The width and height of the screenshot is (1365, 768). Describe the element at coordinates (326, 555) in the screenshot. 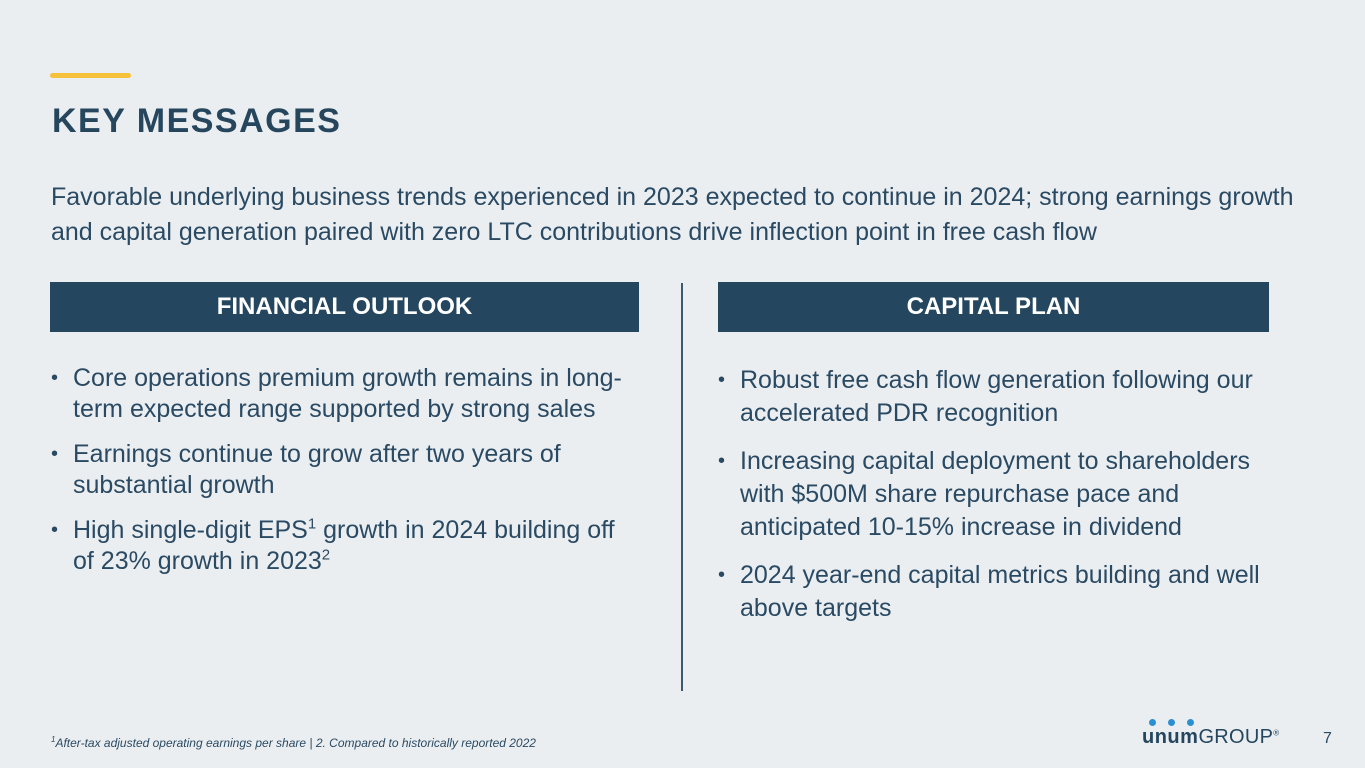

I see `footnote-ref-2: 2` at that location.